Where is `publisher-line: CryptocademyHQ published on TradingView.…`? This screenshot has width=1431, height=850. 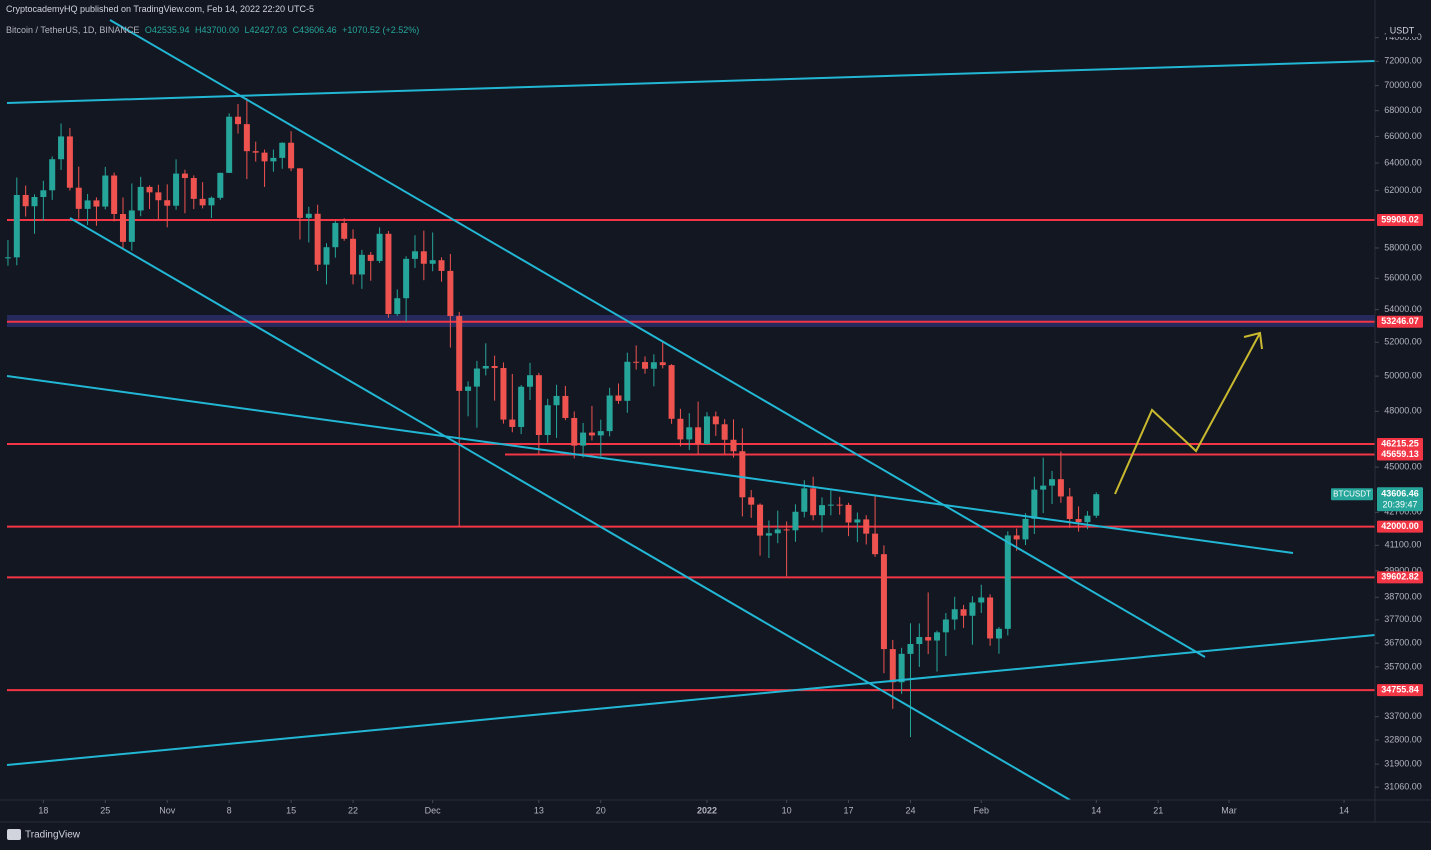 publisher-line: CryptocademyHQ published on TradingView.… is located at coordinates (161, 9).